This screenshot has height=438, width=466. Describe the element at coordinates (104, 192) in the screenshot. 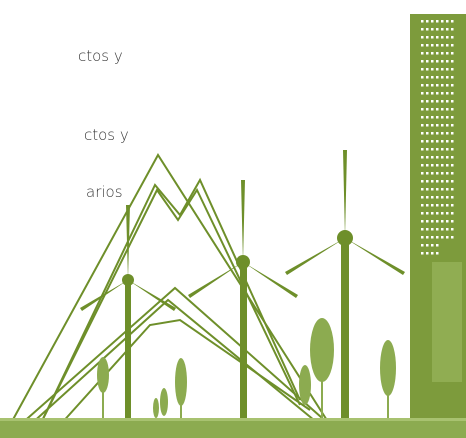

I see `text-line: arios` at that location.